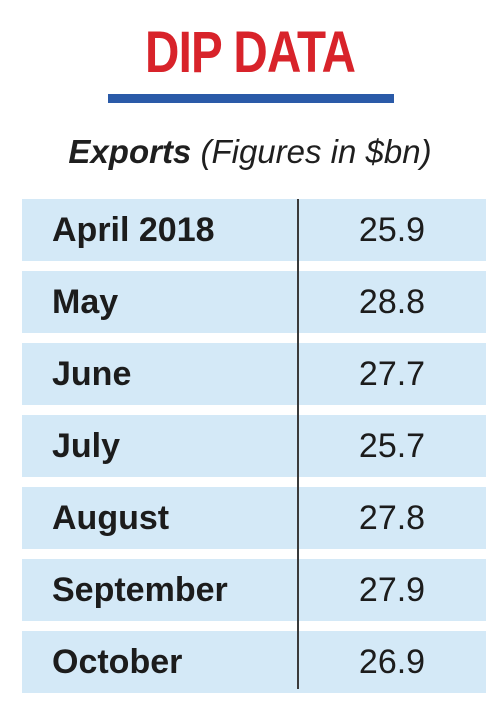 This screenshot has height=714, width=500. What do you see at coordinates (254, 230) in the screenshot?
I see `table-row: April 2018 25.9` at bounding box center [254, 230].